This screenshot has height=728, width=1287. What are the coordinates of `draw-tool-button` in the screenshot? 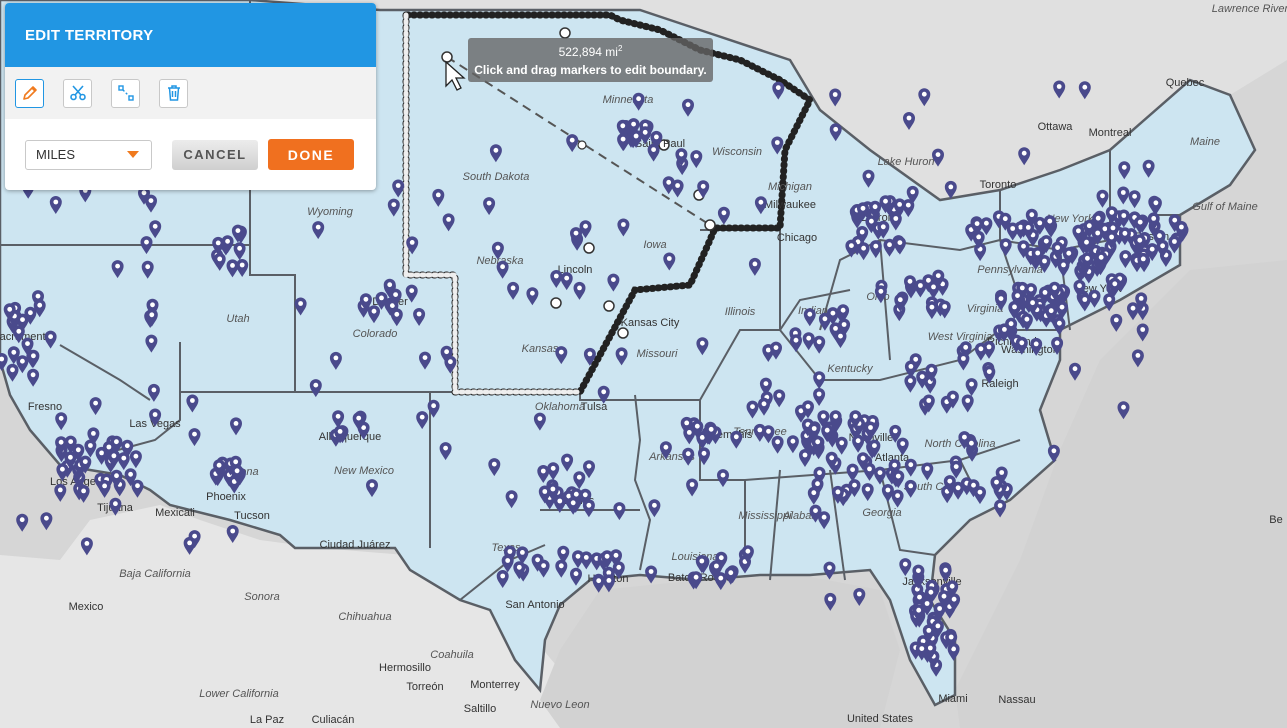 It's located at (29, 93).